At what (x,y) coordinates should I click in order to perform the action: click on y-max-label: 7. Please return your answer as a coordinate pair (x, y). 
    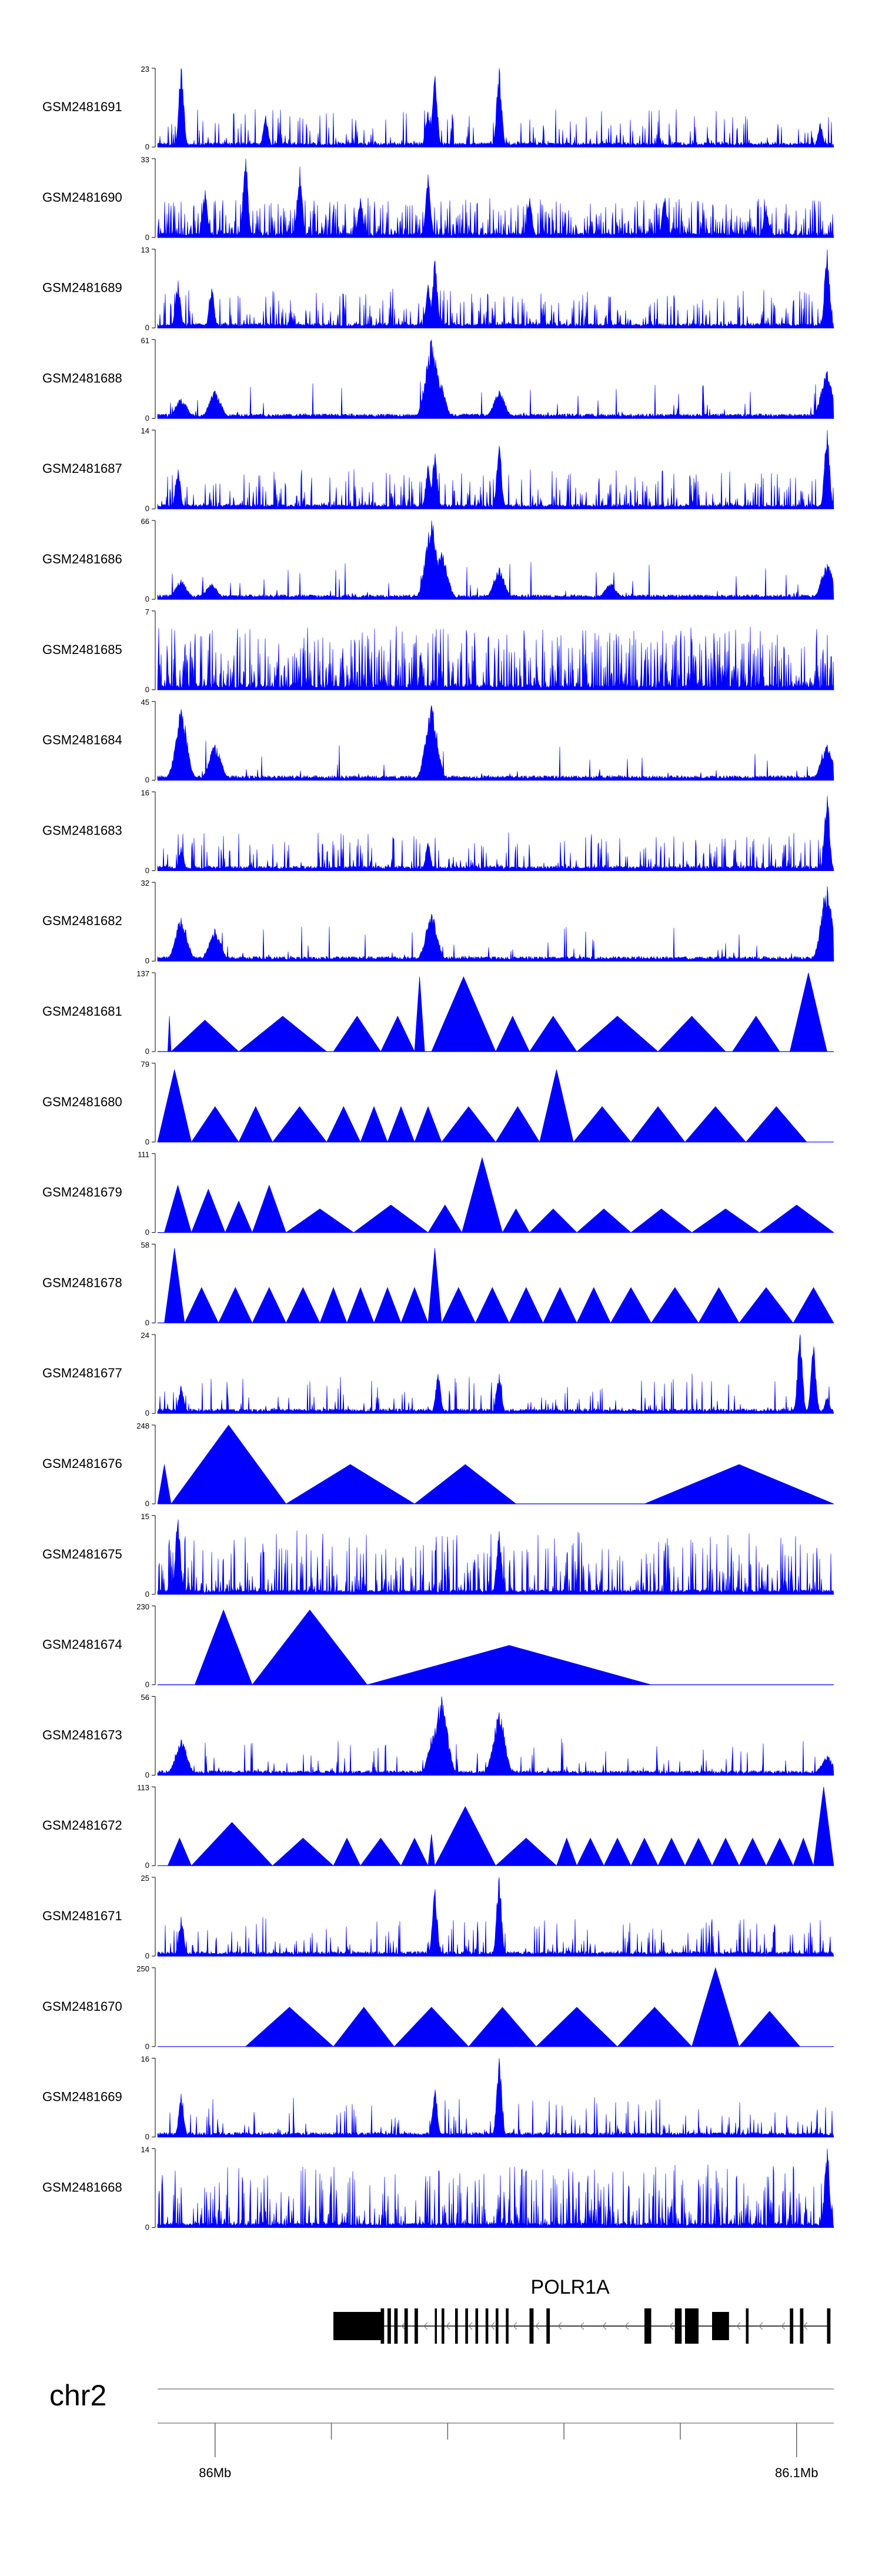
    Looking at the image, I should click on (147, 612).